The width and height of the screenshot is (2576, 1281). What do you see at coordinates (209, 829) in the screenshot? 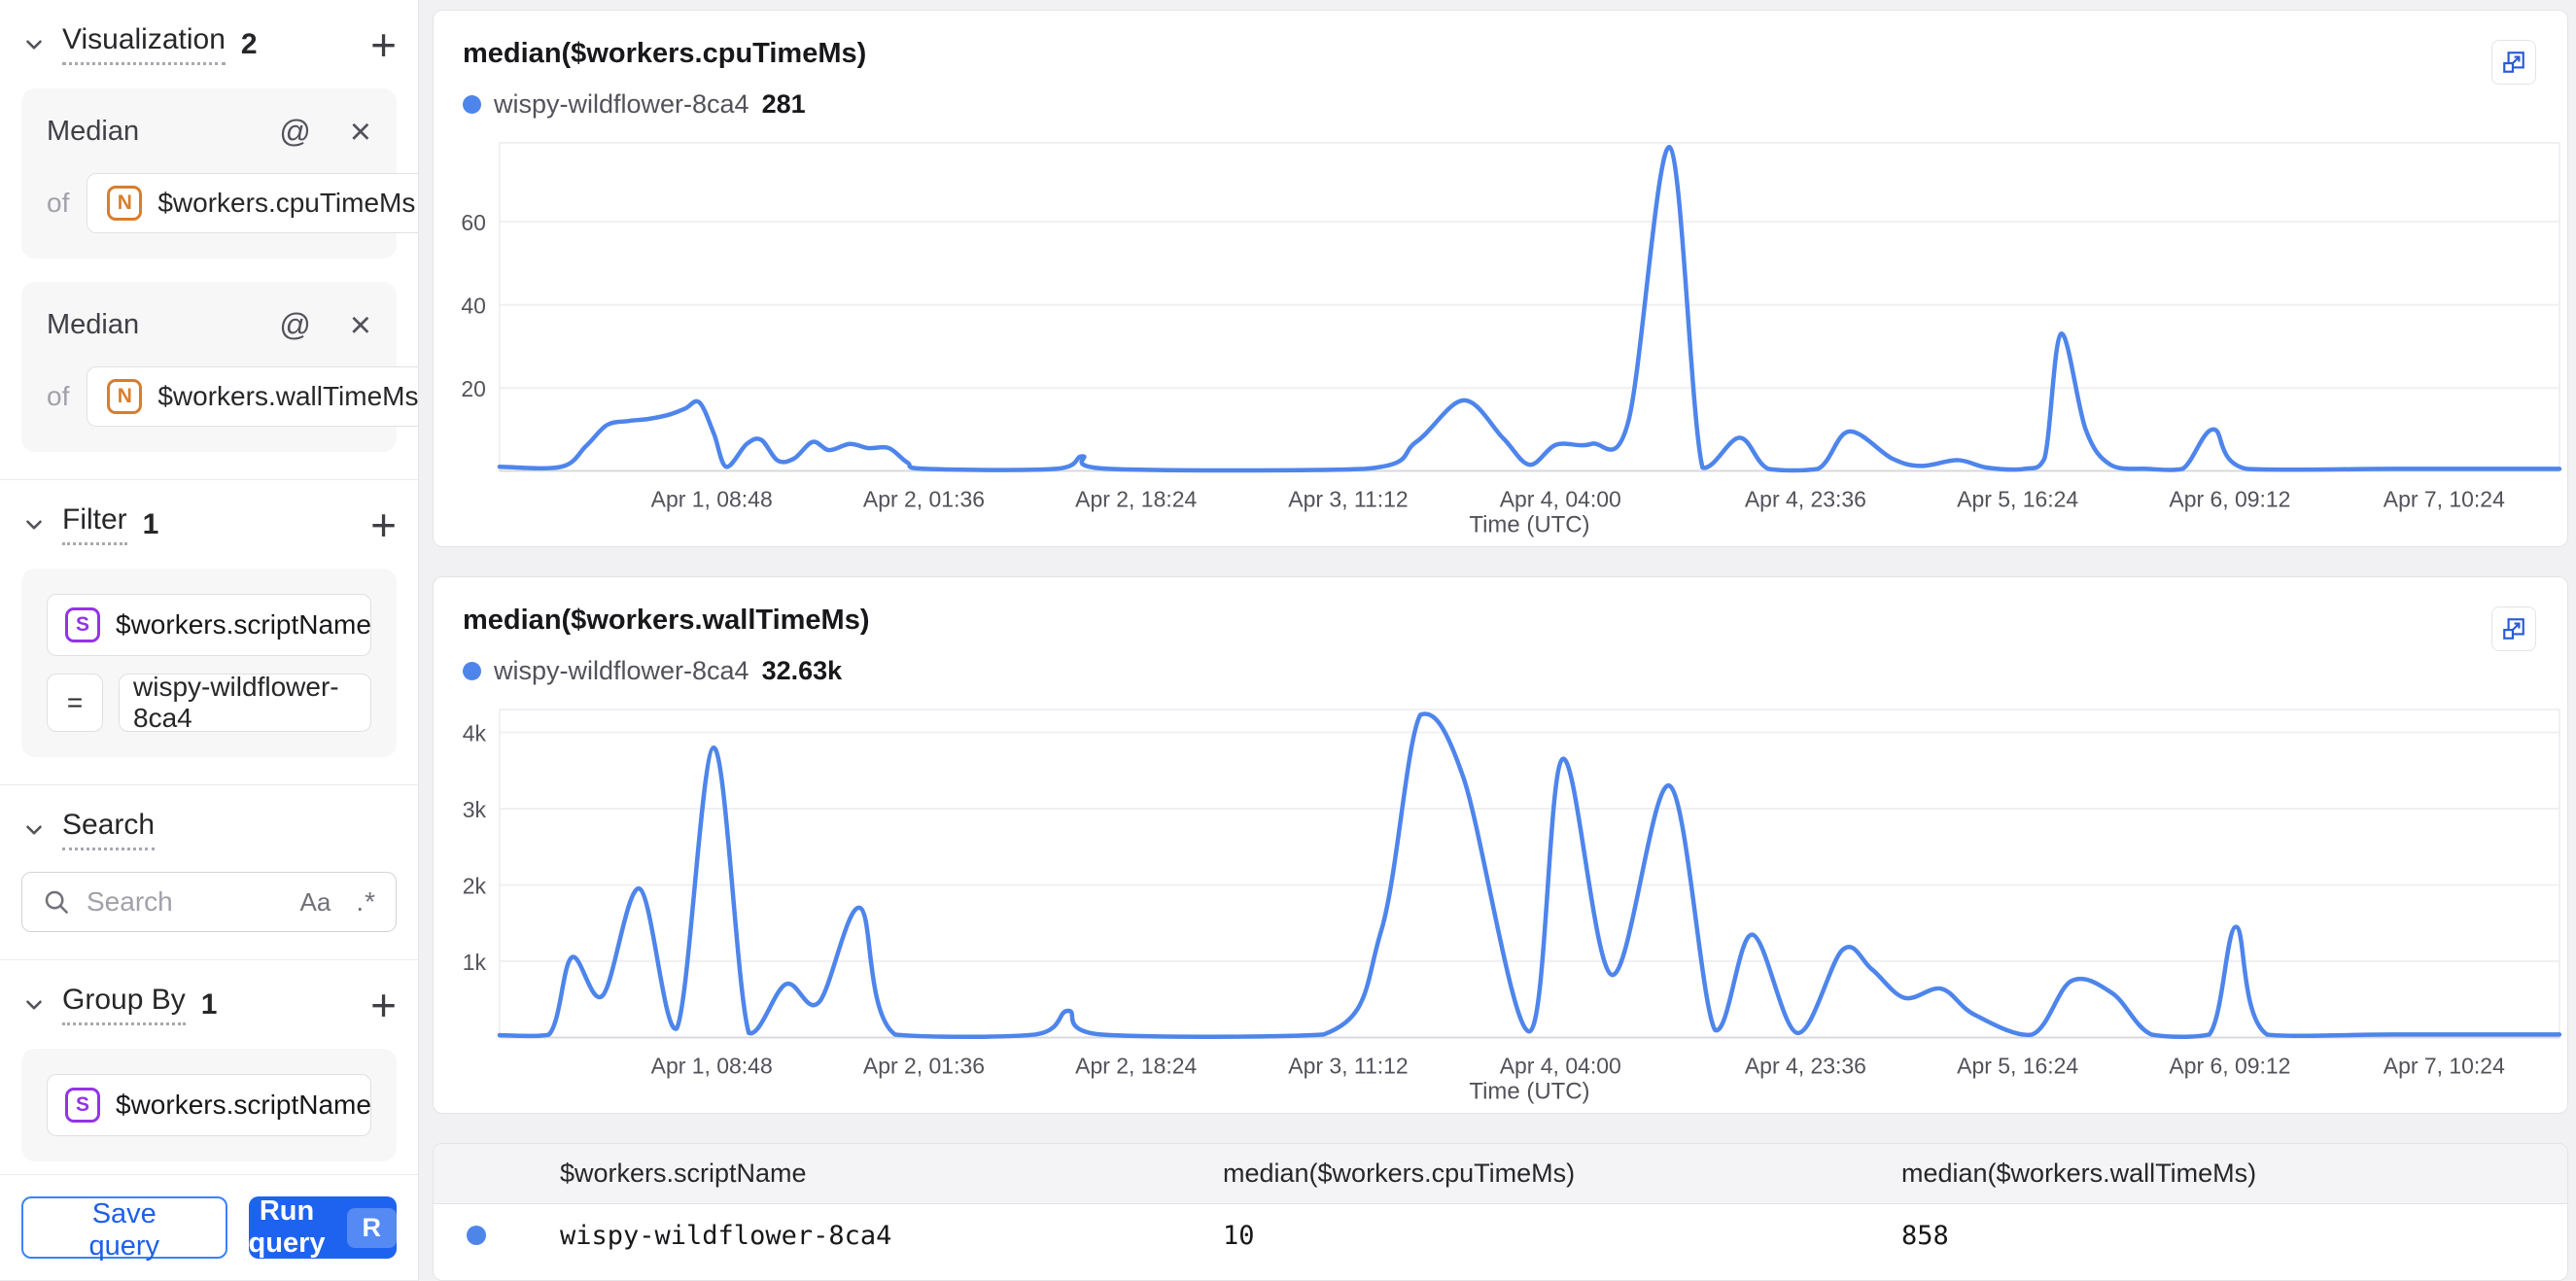
I see `section-search-header: Search` at bounding box center [209, 829].